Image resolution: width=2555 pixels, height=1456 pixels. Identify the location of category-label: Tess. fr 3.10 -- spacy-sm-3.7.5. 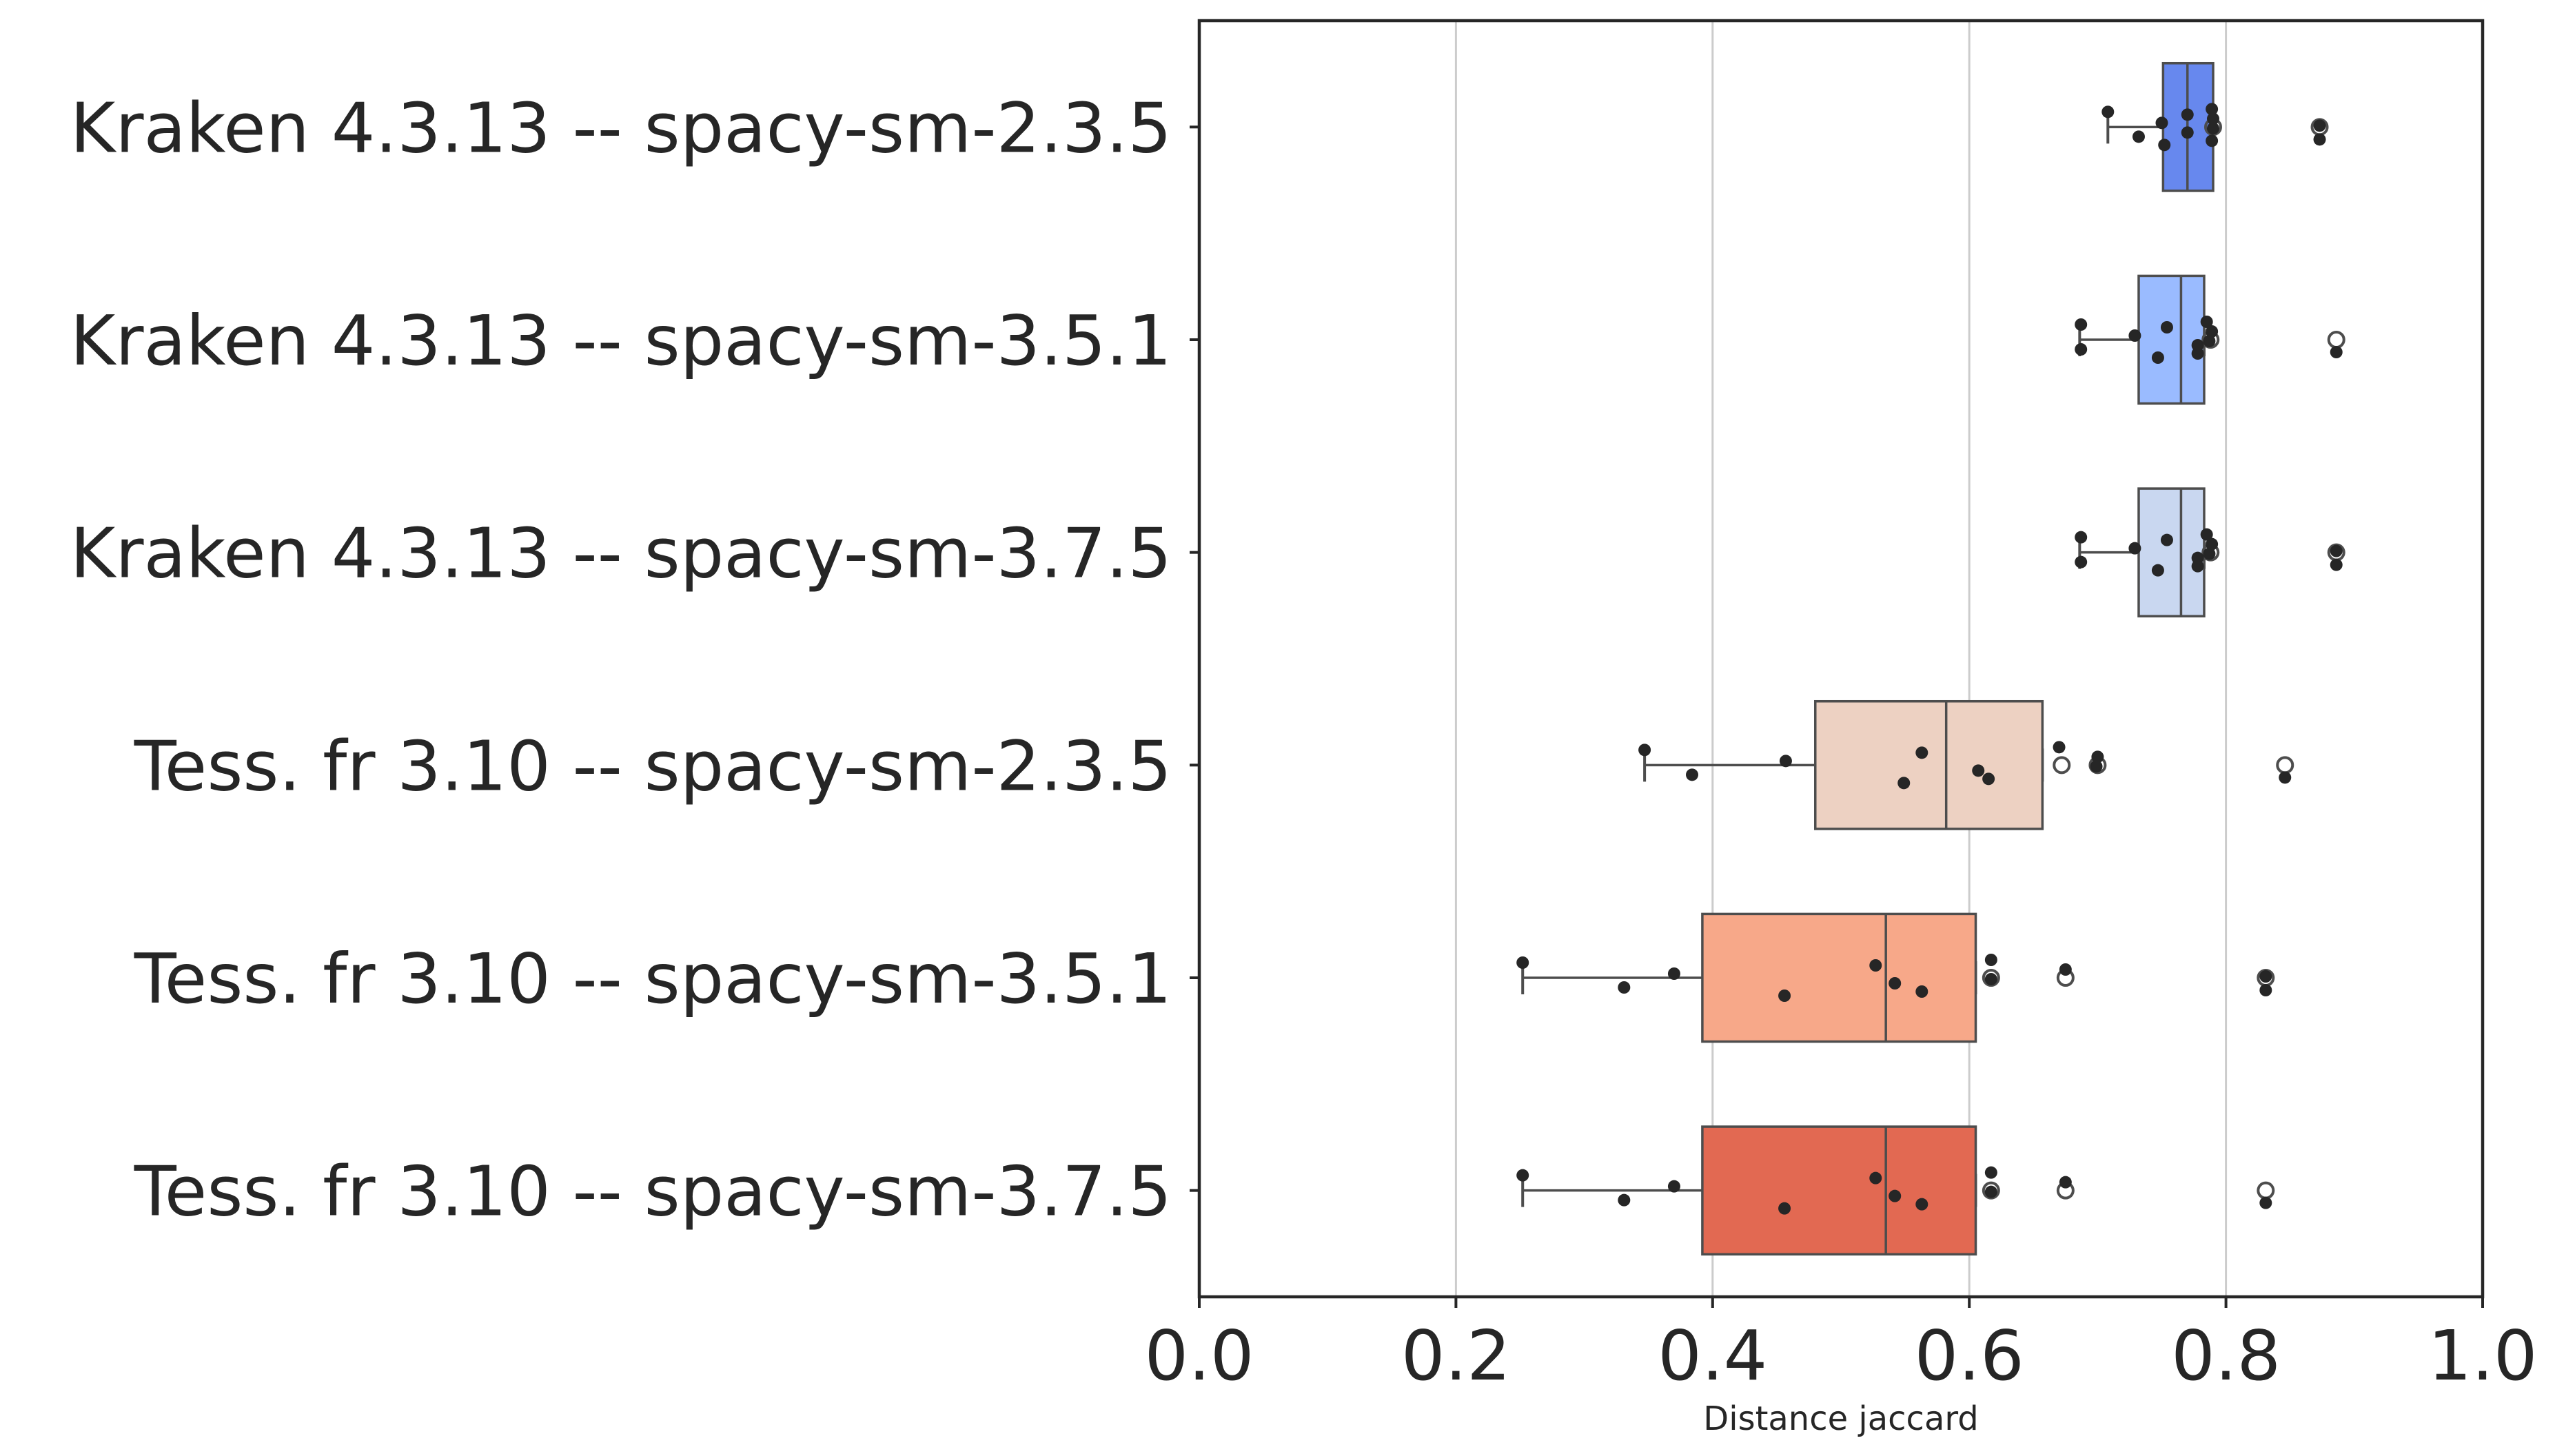
(653, 1191).